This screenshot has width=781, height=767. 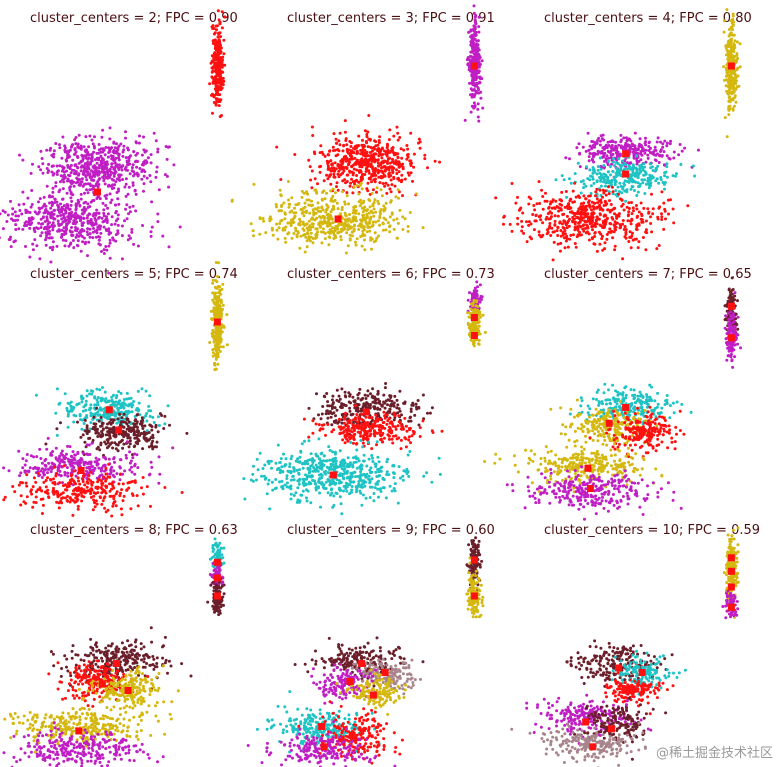 I want to click on cluster-center-marker, so click(x=590, y=219).